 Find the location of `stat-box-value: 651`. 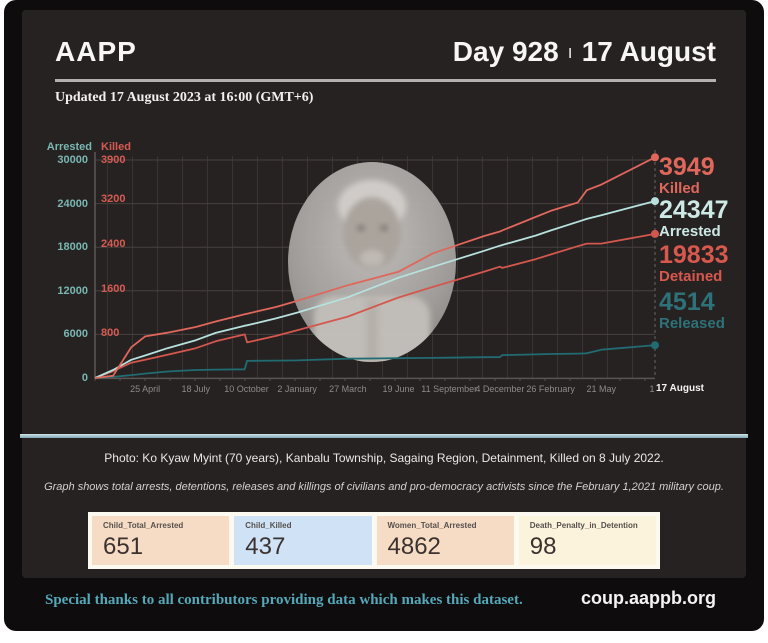

stat-box-value: 651 is located at coordinates (123, 546).